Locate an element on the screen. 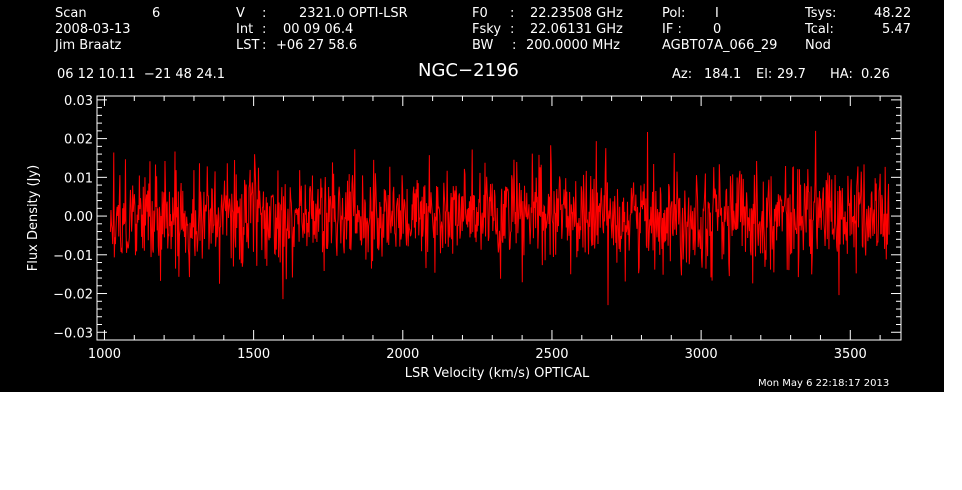 The height and width of the screenshot is (490, 962). source-coords: 06 12 10.11 −21 48 24.1 is located at coordinates (141, 74).